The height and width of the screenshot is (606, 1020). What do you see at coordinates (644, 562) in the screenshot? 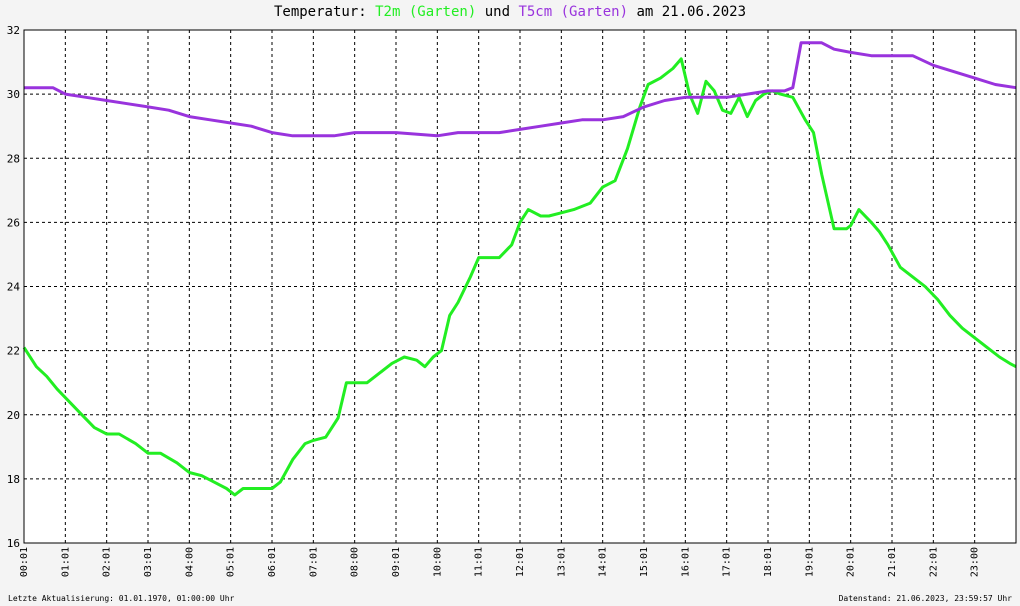
I see `x-tick-label: 15:01` at bounding box center [644, 562].